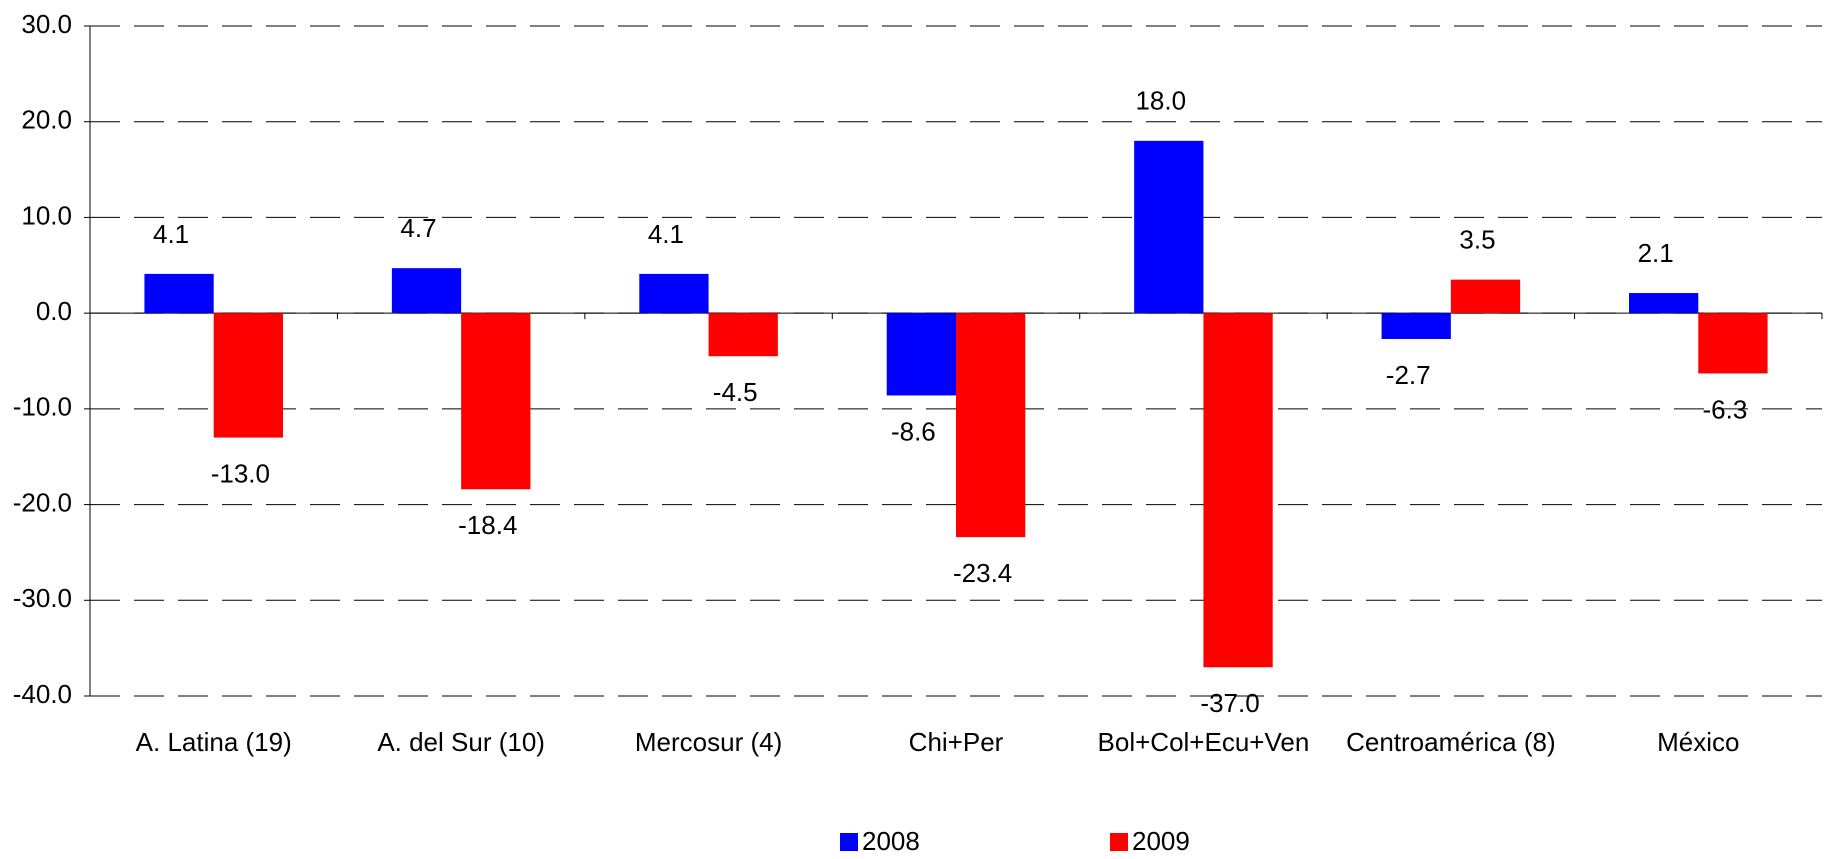  I want to click on value-label: -6.3, so click(1725, 409).